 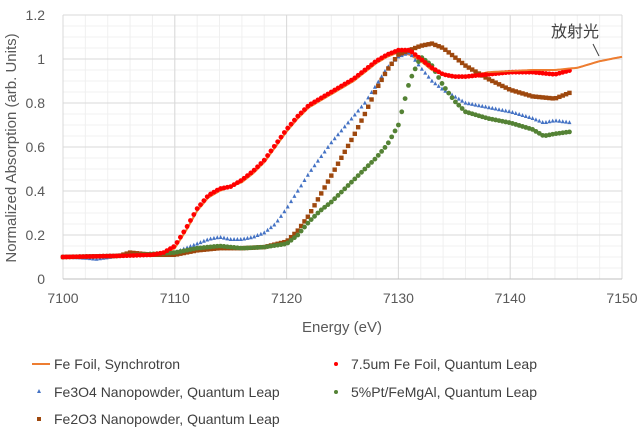 I want to click on legend-label: 7.5um Fe Foil, Quantum Leap, so click(x=444, y=364).